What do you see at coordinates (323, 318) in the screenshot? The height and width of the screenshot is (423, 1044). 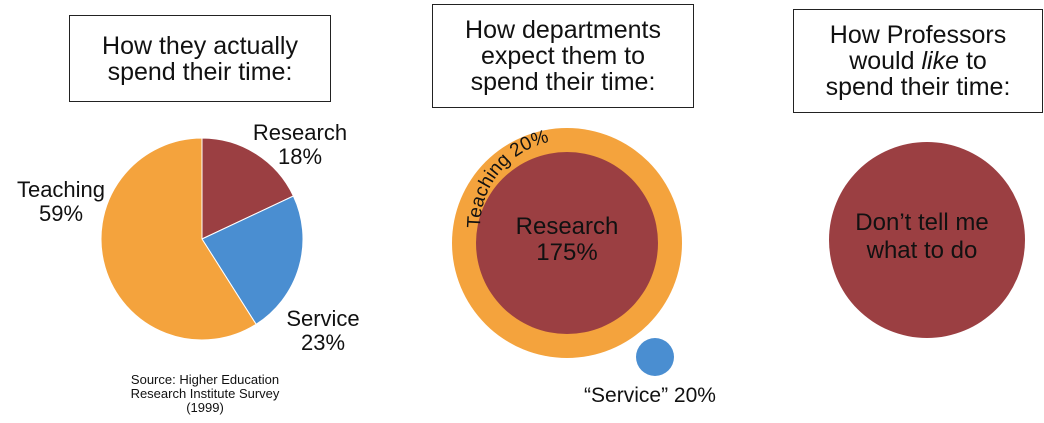 I see `slice-name: Service` at bounding box center [323, 318].